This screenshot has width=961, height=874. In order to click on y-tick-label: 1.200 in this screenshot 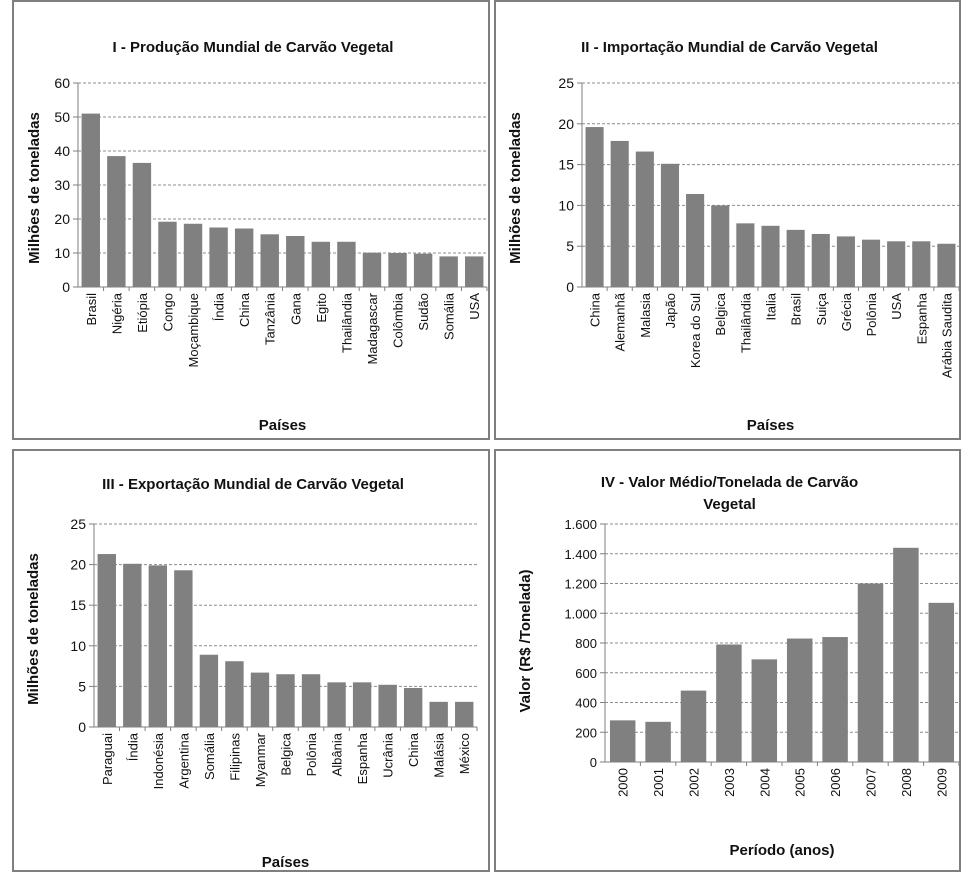, I will do `click(580, 584)`.